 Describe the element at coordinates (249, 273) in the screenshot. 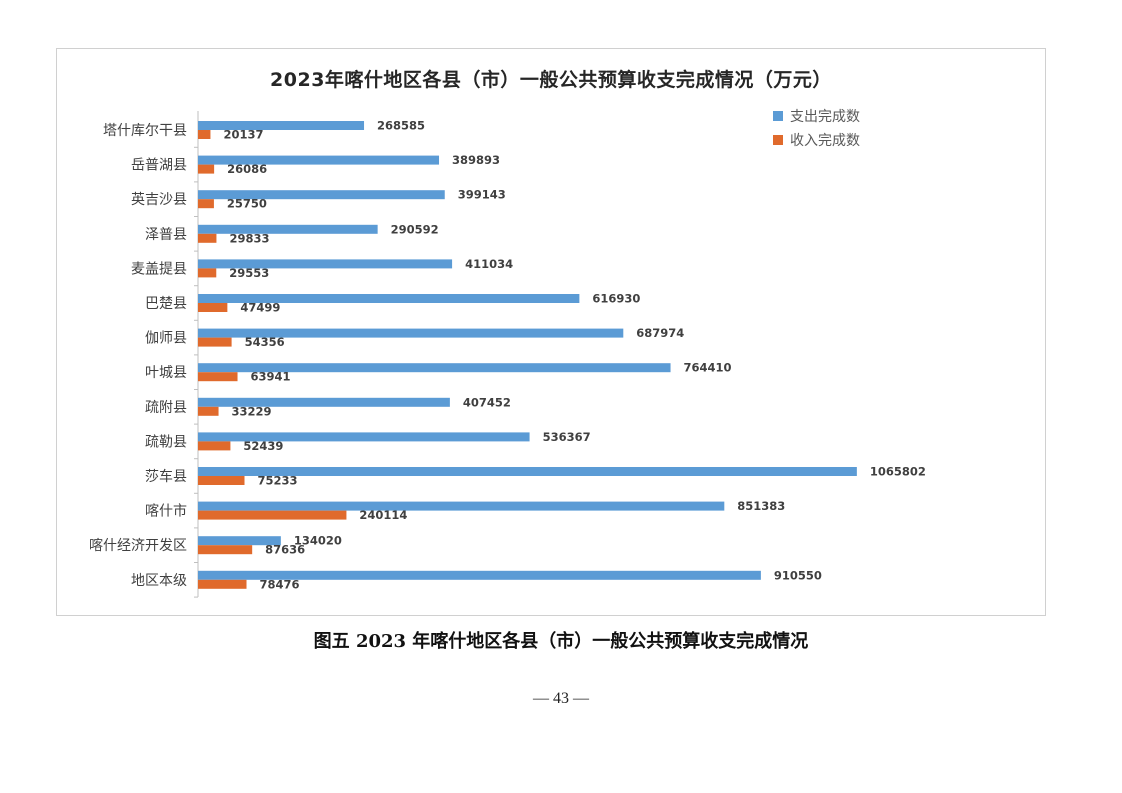

I see `data-label-revenue: 29553` at that location.